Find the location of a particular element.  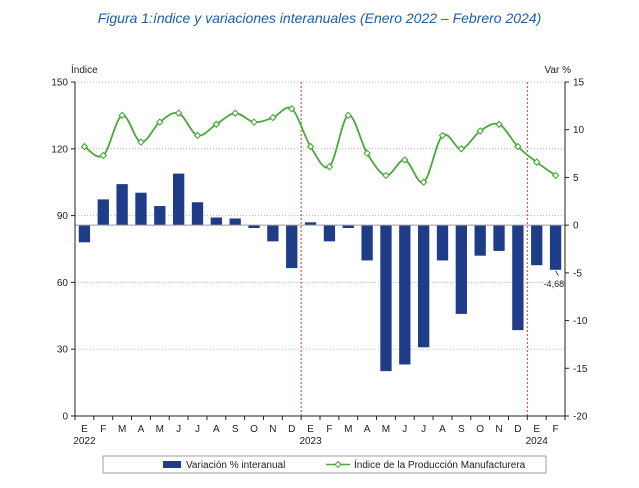

right-tick-label: 5 is located at coordinates (576, 178).